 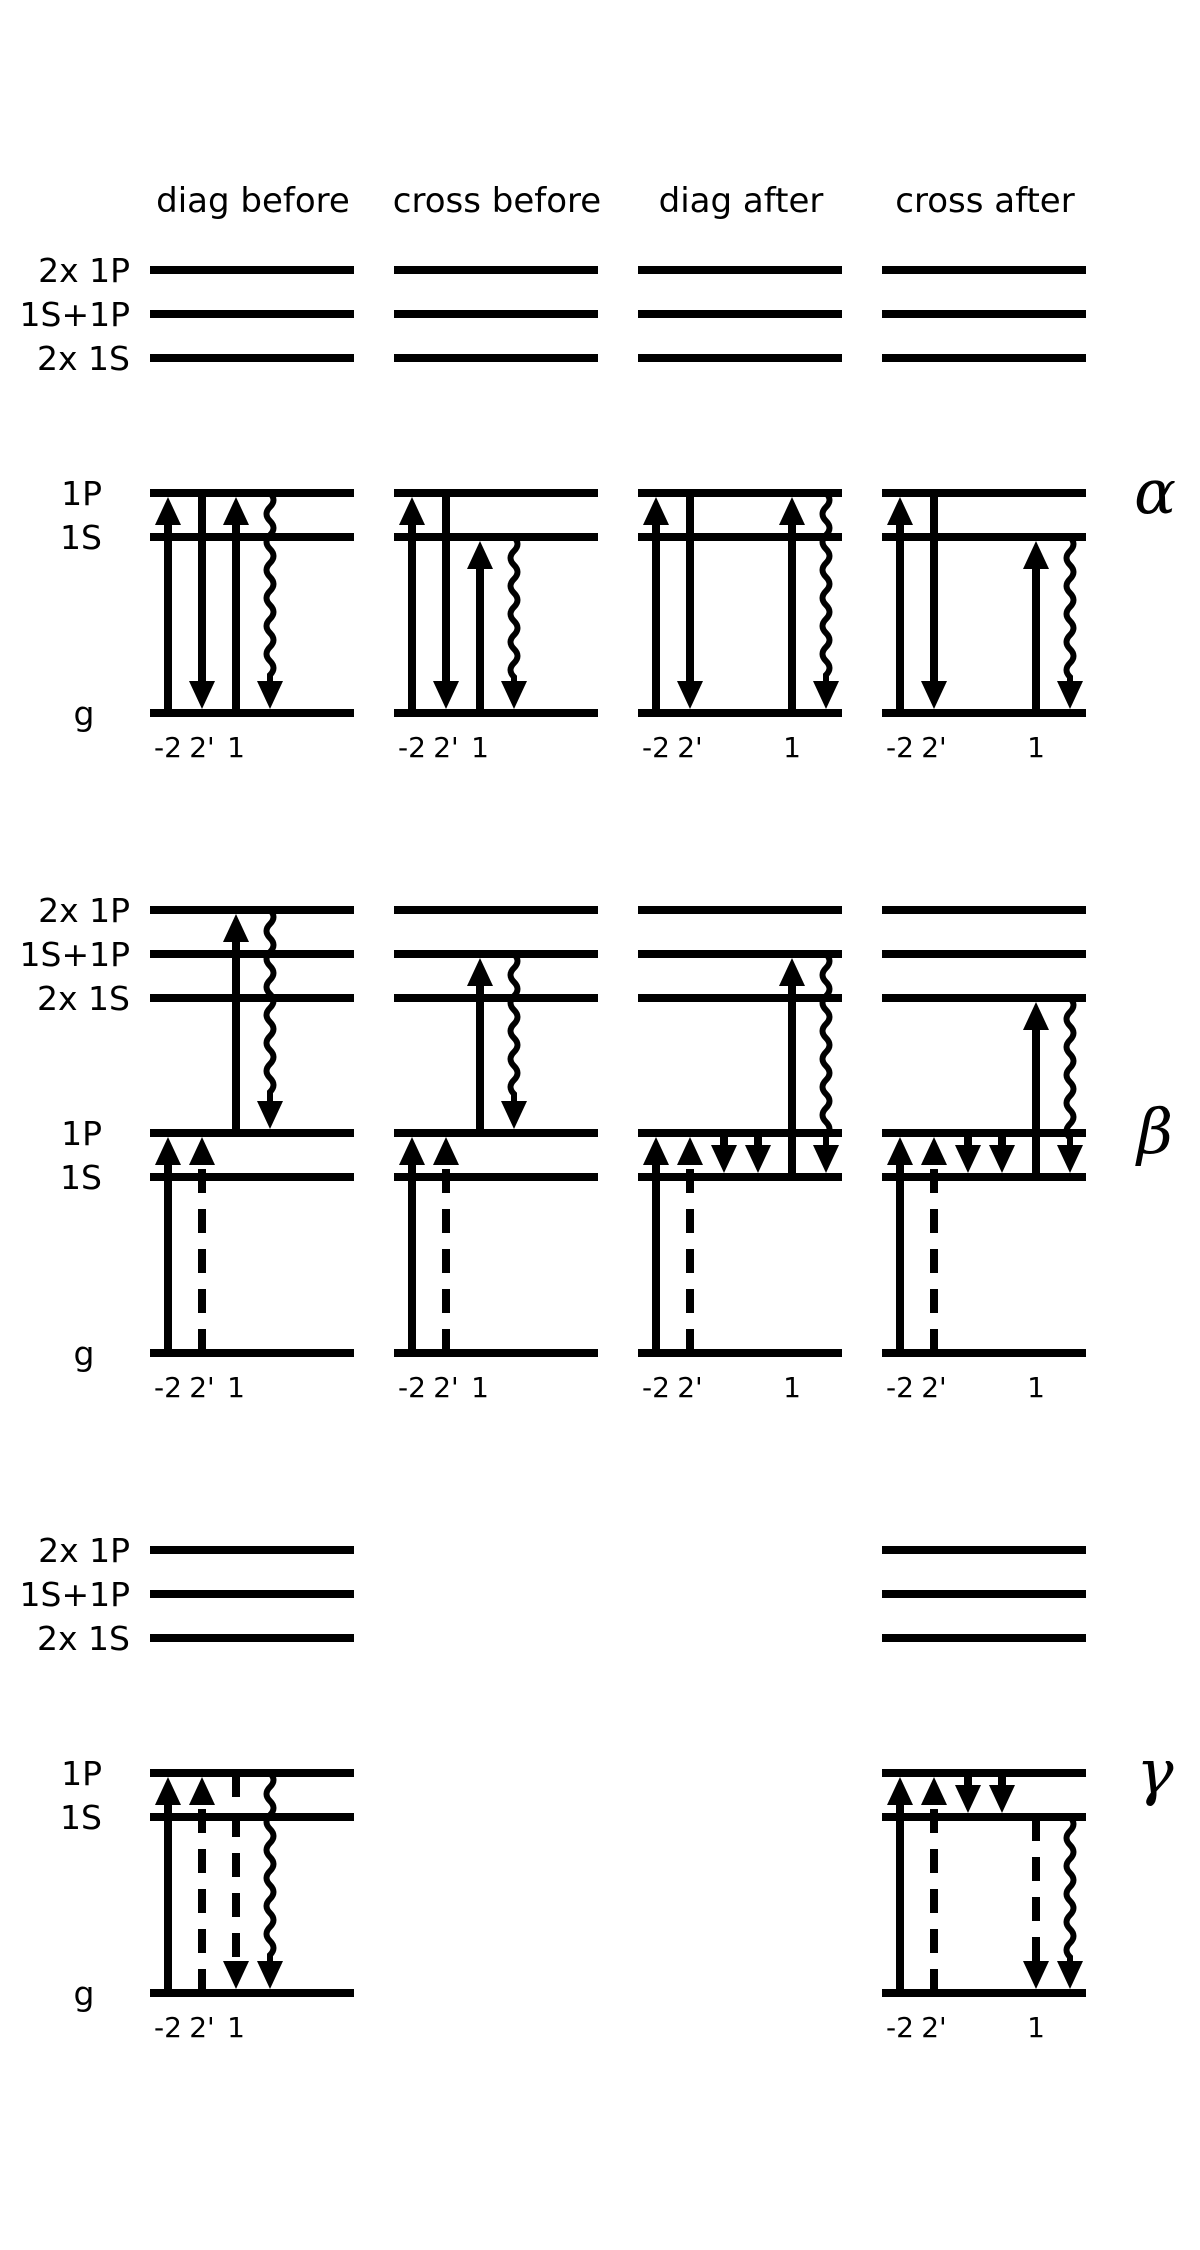 What do you see at coordinates (741, 201) in the screenshot?
I see `column-header-diag-after: diag after` at bounding box center [741, 201].